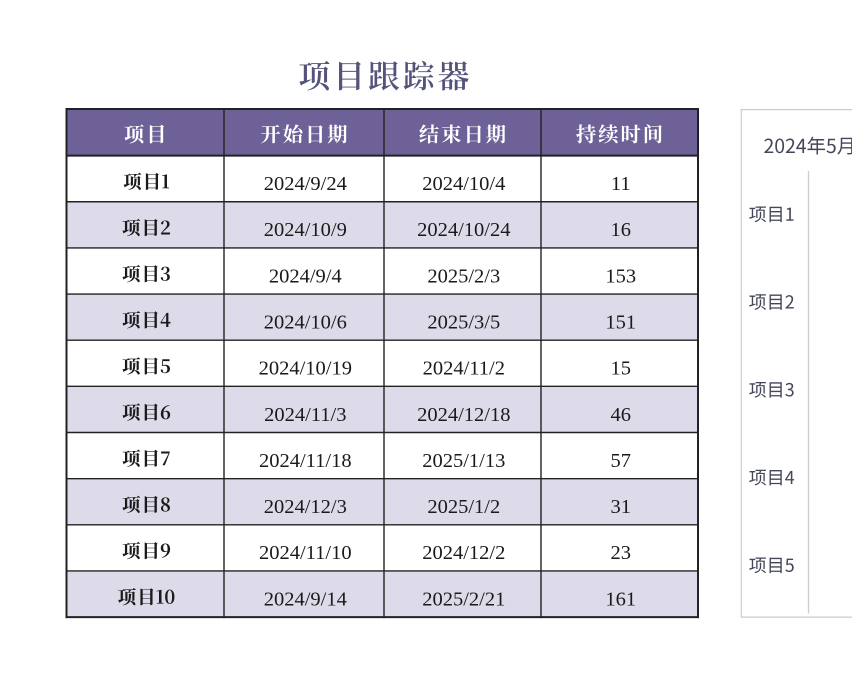 The image size is (852, 682). Describe the element at coordinates (621, 369) in the screenshot. I see `svg-text: 15` at that location.